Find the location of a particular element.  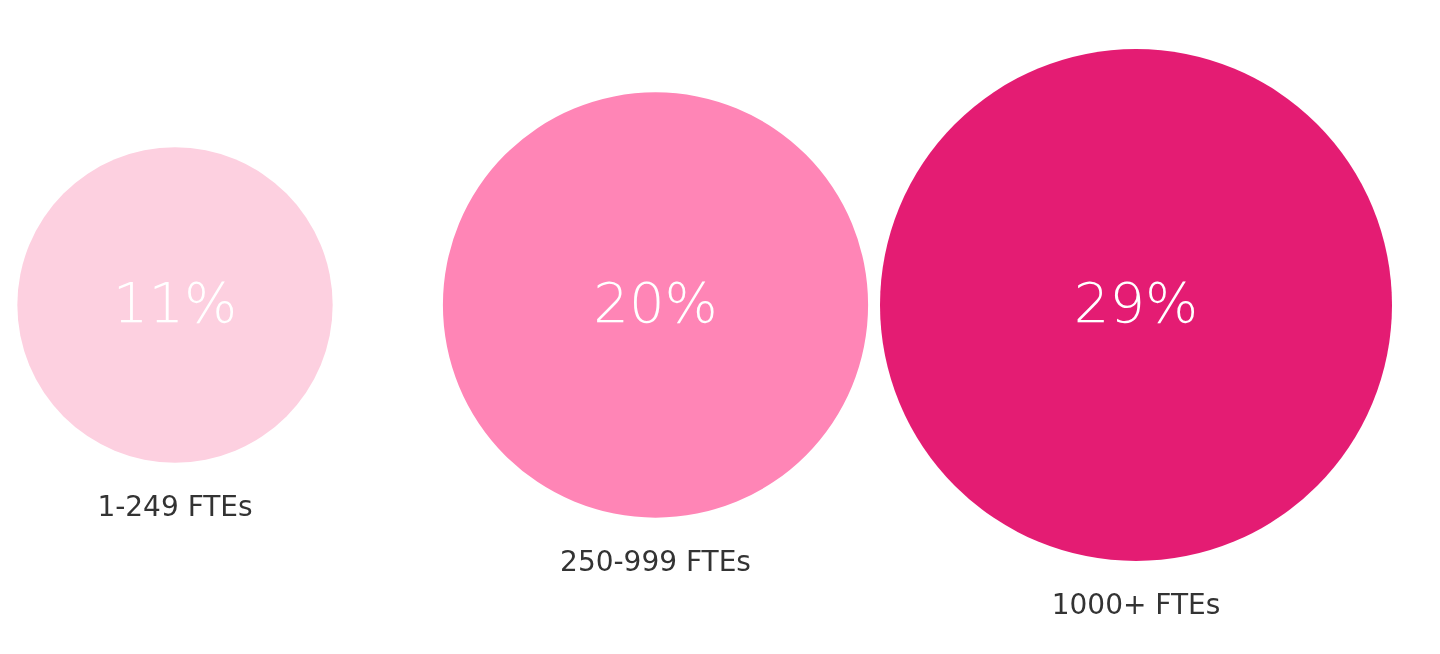

category-label: 1000+ FTEs is located at coordinates (1136, 604).